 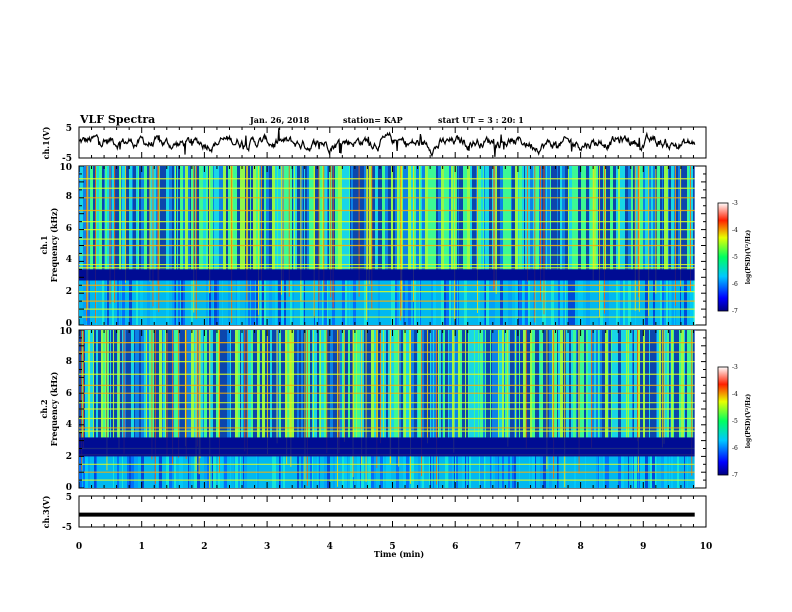 I want to click on ch1-freq-tick-2: 2, so click(x=69, y=292).